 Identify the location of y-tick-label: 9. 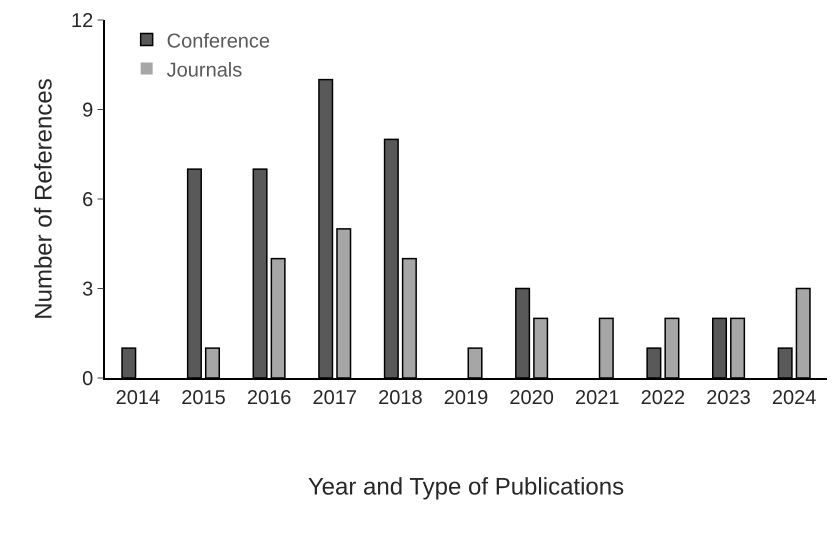
(88, 111).